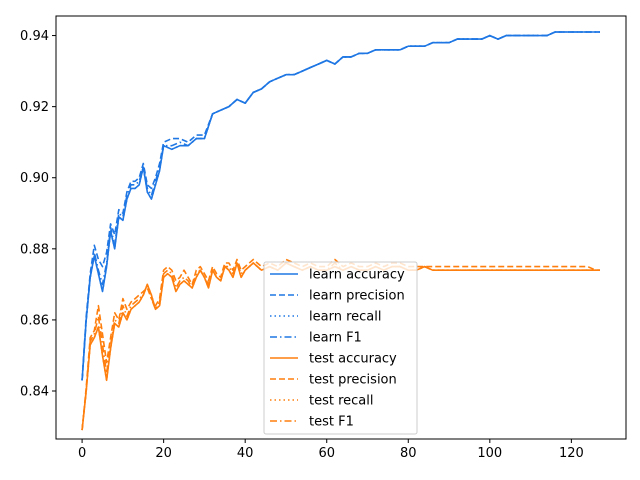  Describe the element at coordinates (38, 214) in the screenshot. I see `y-axis: 0.84 0.86 0.88 0.90 0.92 0.94` at that location.